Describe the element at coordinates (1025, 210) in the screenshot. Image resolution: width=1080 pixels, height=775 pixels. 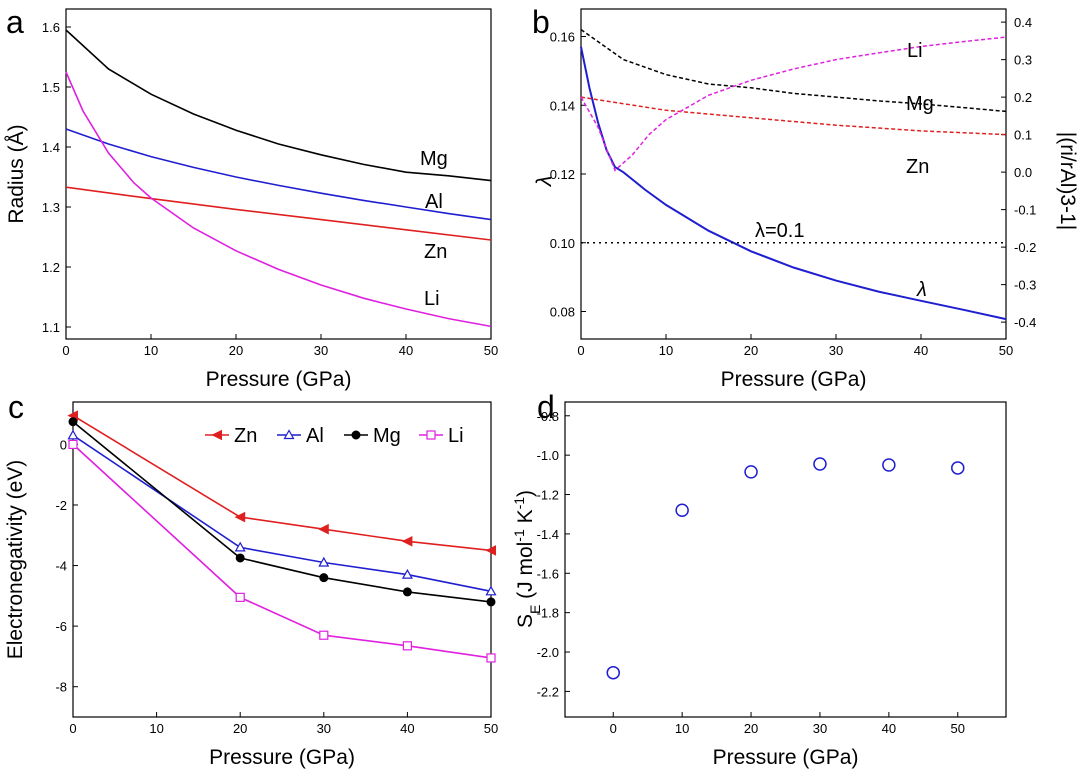
I see `y2-tick-label: -0.1` at that location.